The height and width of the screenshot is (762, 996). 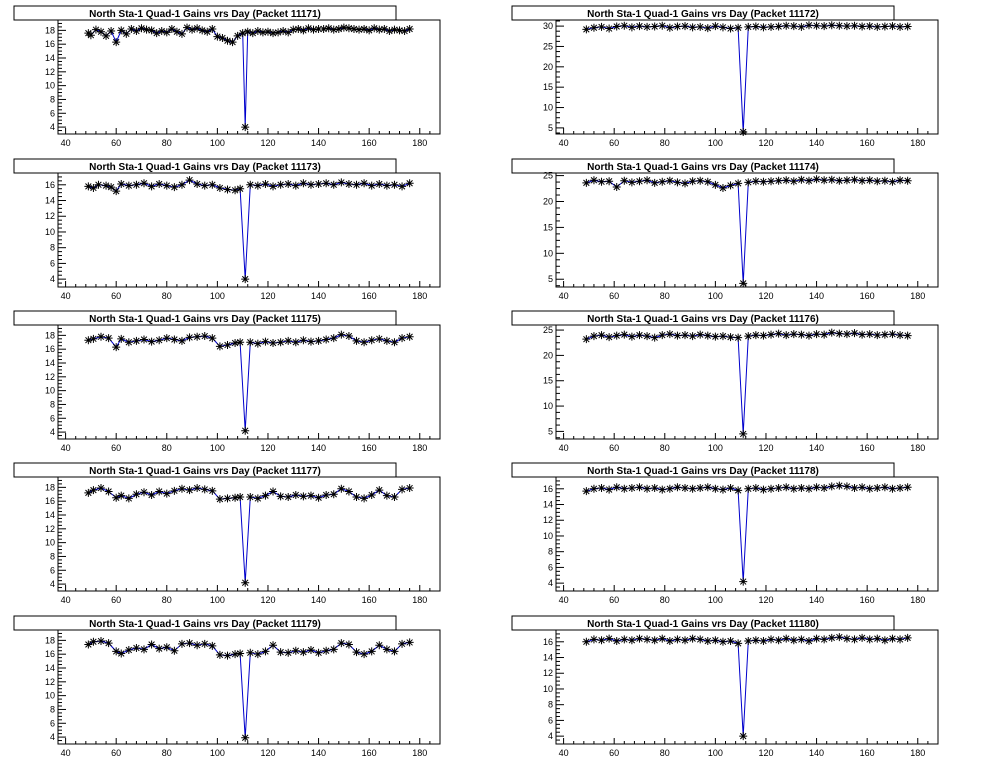 I want to click on plot-frame, so click(x=747, y=534).